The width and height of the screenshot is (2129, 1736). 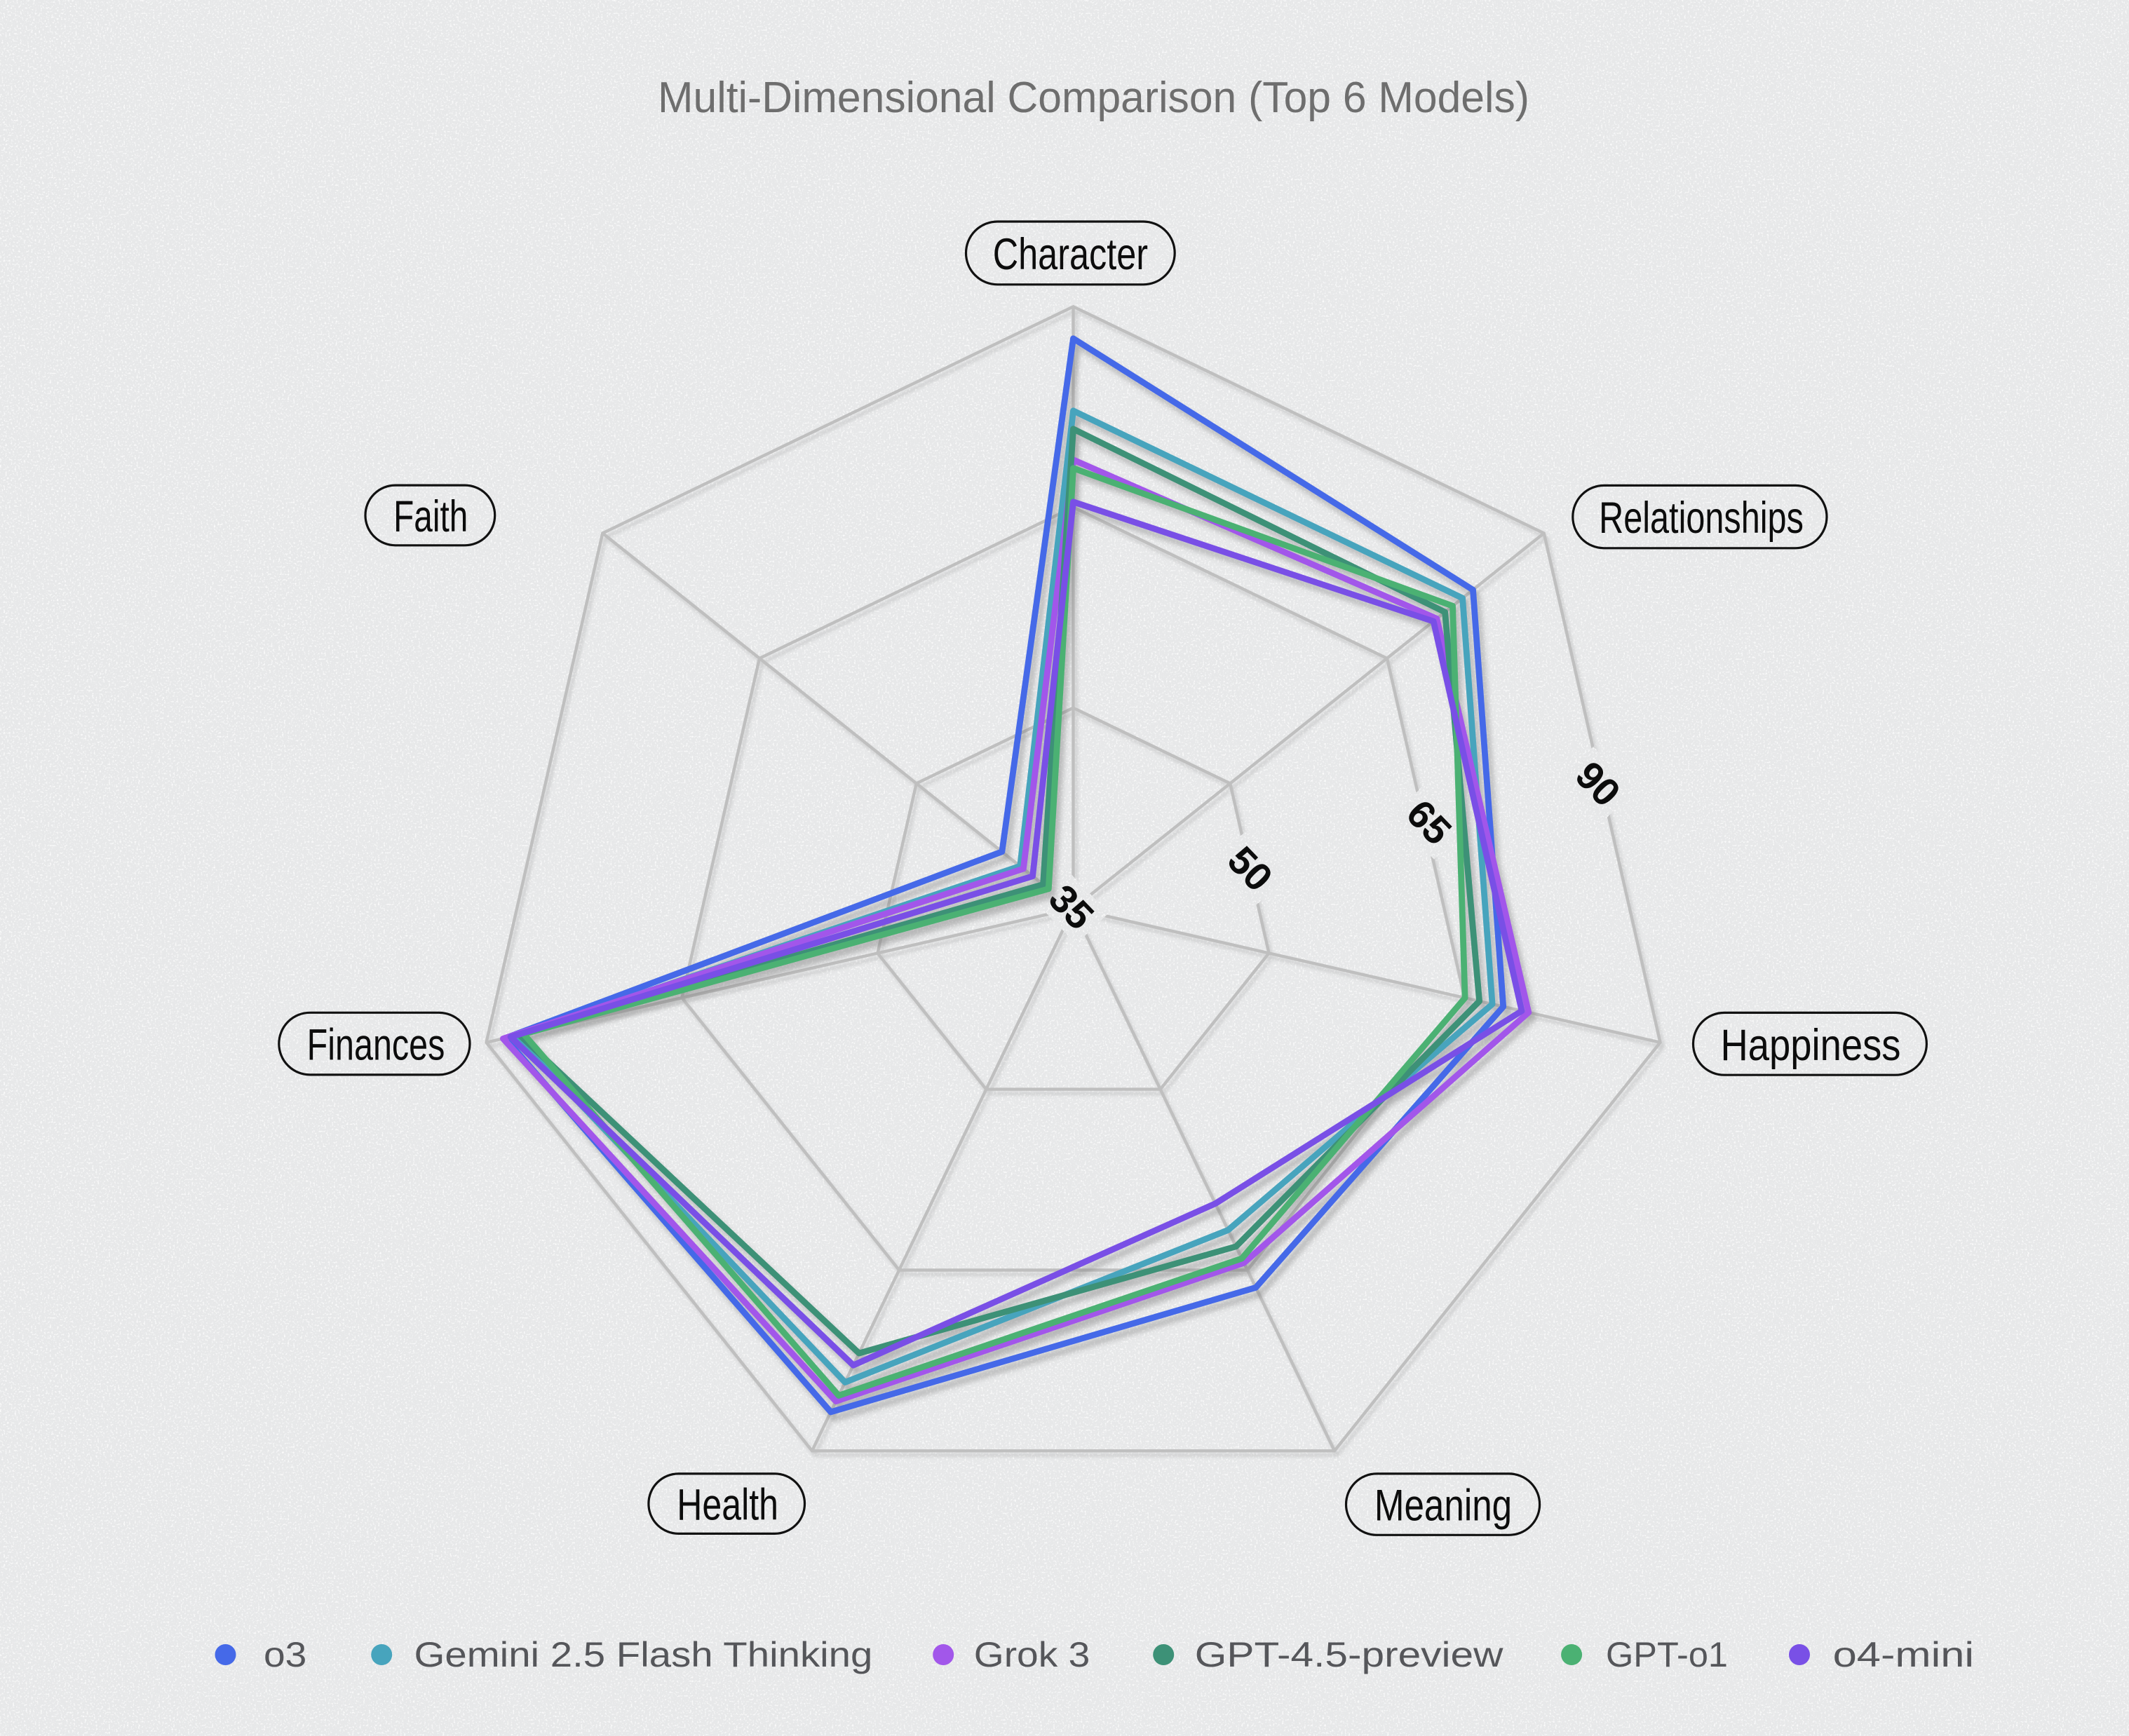 I want to click on svg-text: Relationships, so click(x=1701, y=518).